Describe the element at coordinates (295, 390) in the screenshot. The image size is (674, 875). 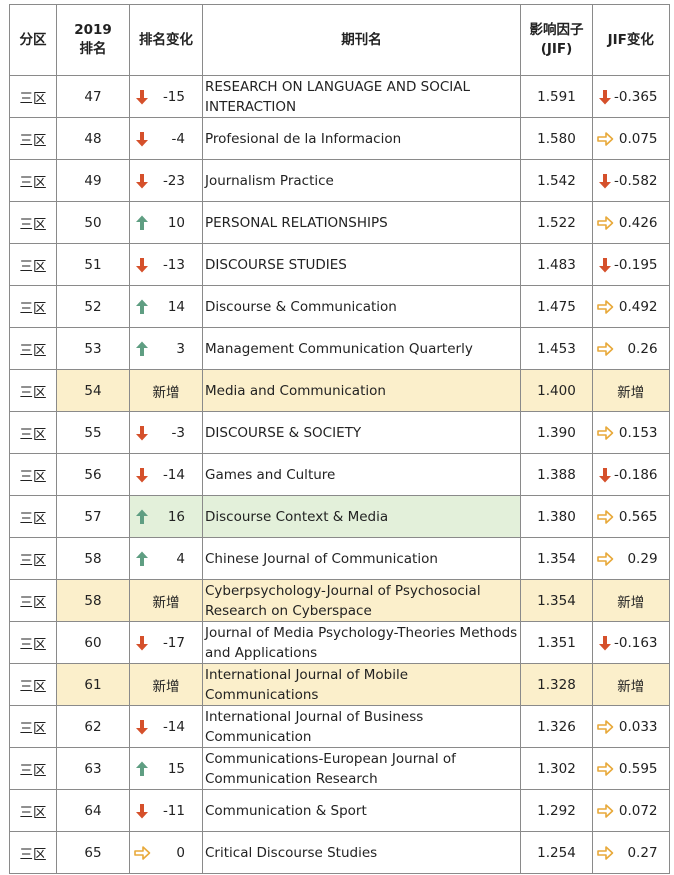
I see `journal-name: Media and Communication` at that location.